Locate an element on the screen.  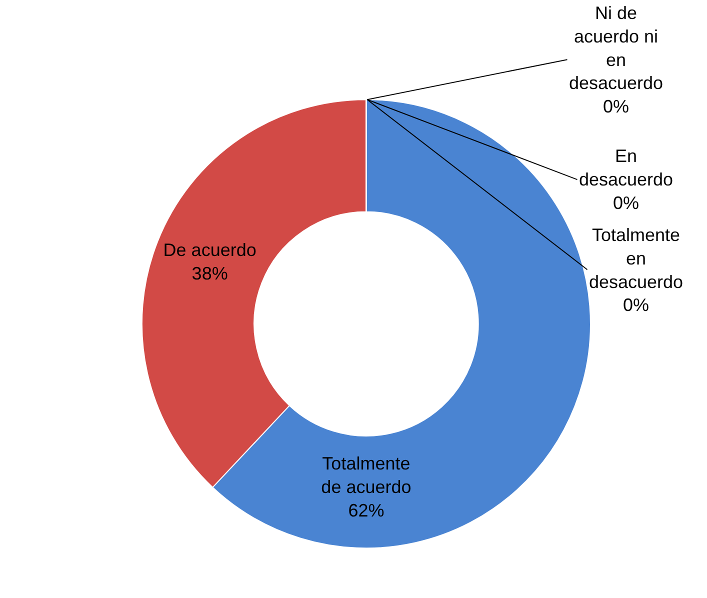
category-label: Totalmente en desacuerdo is located at coordinates (636, 258).